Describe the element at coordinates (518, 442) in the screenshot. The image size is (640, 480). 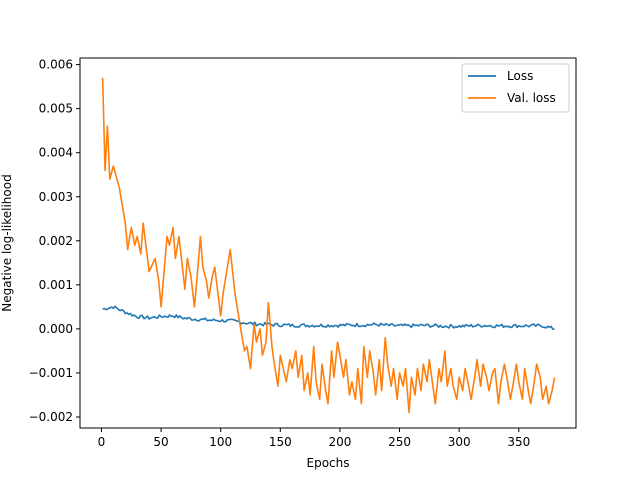
I see `x-tick-label: 350` at that location.